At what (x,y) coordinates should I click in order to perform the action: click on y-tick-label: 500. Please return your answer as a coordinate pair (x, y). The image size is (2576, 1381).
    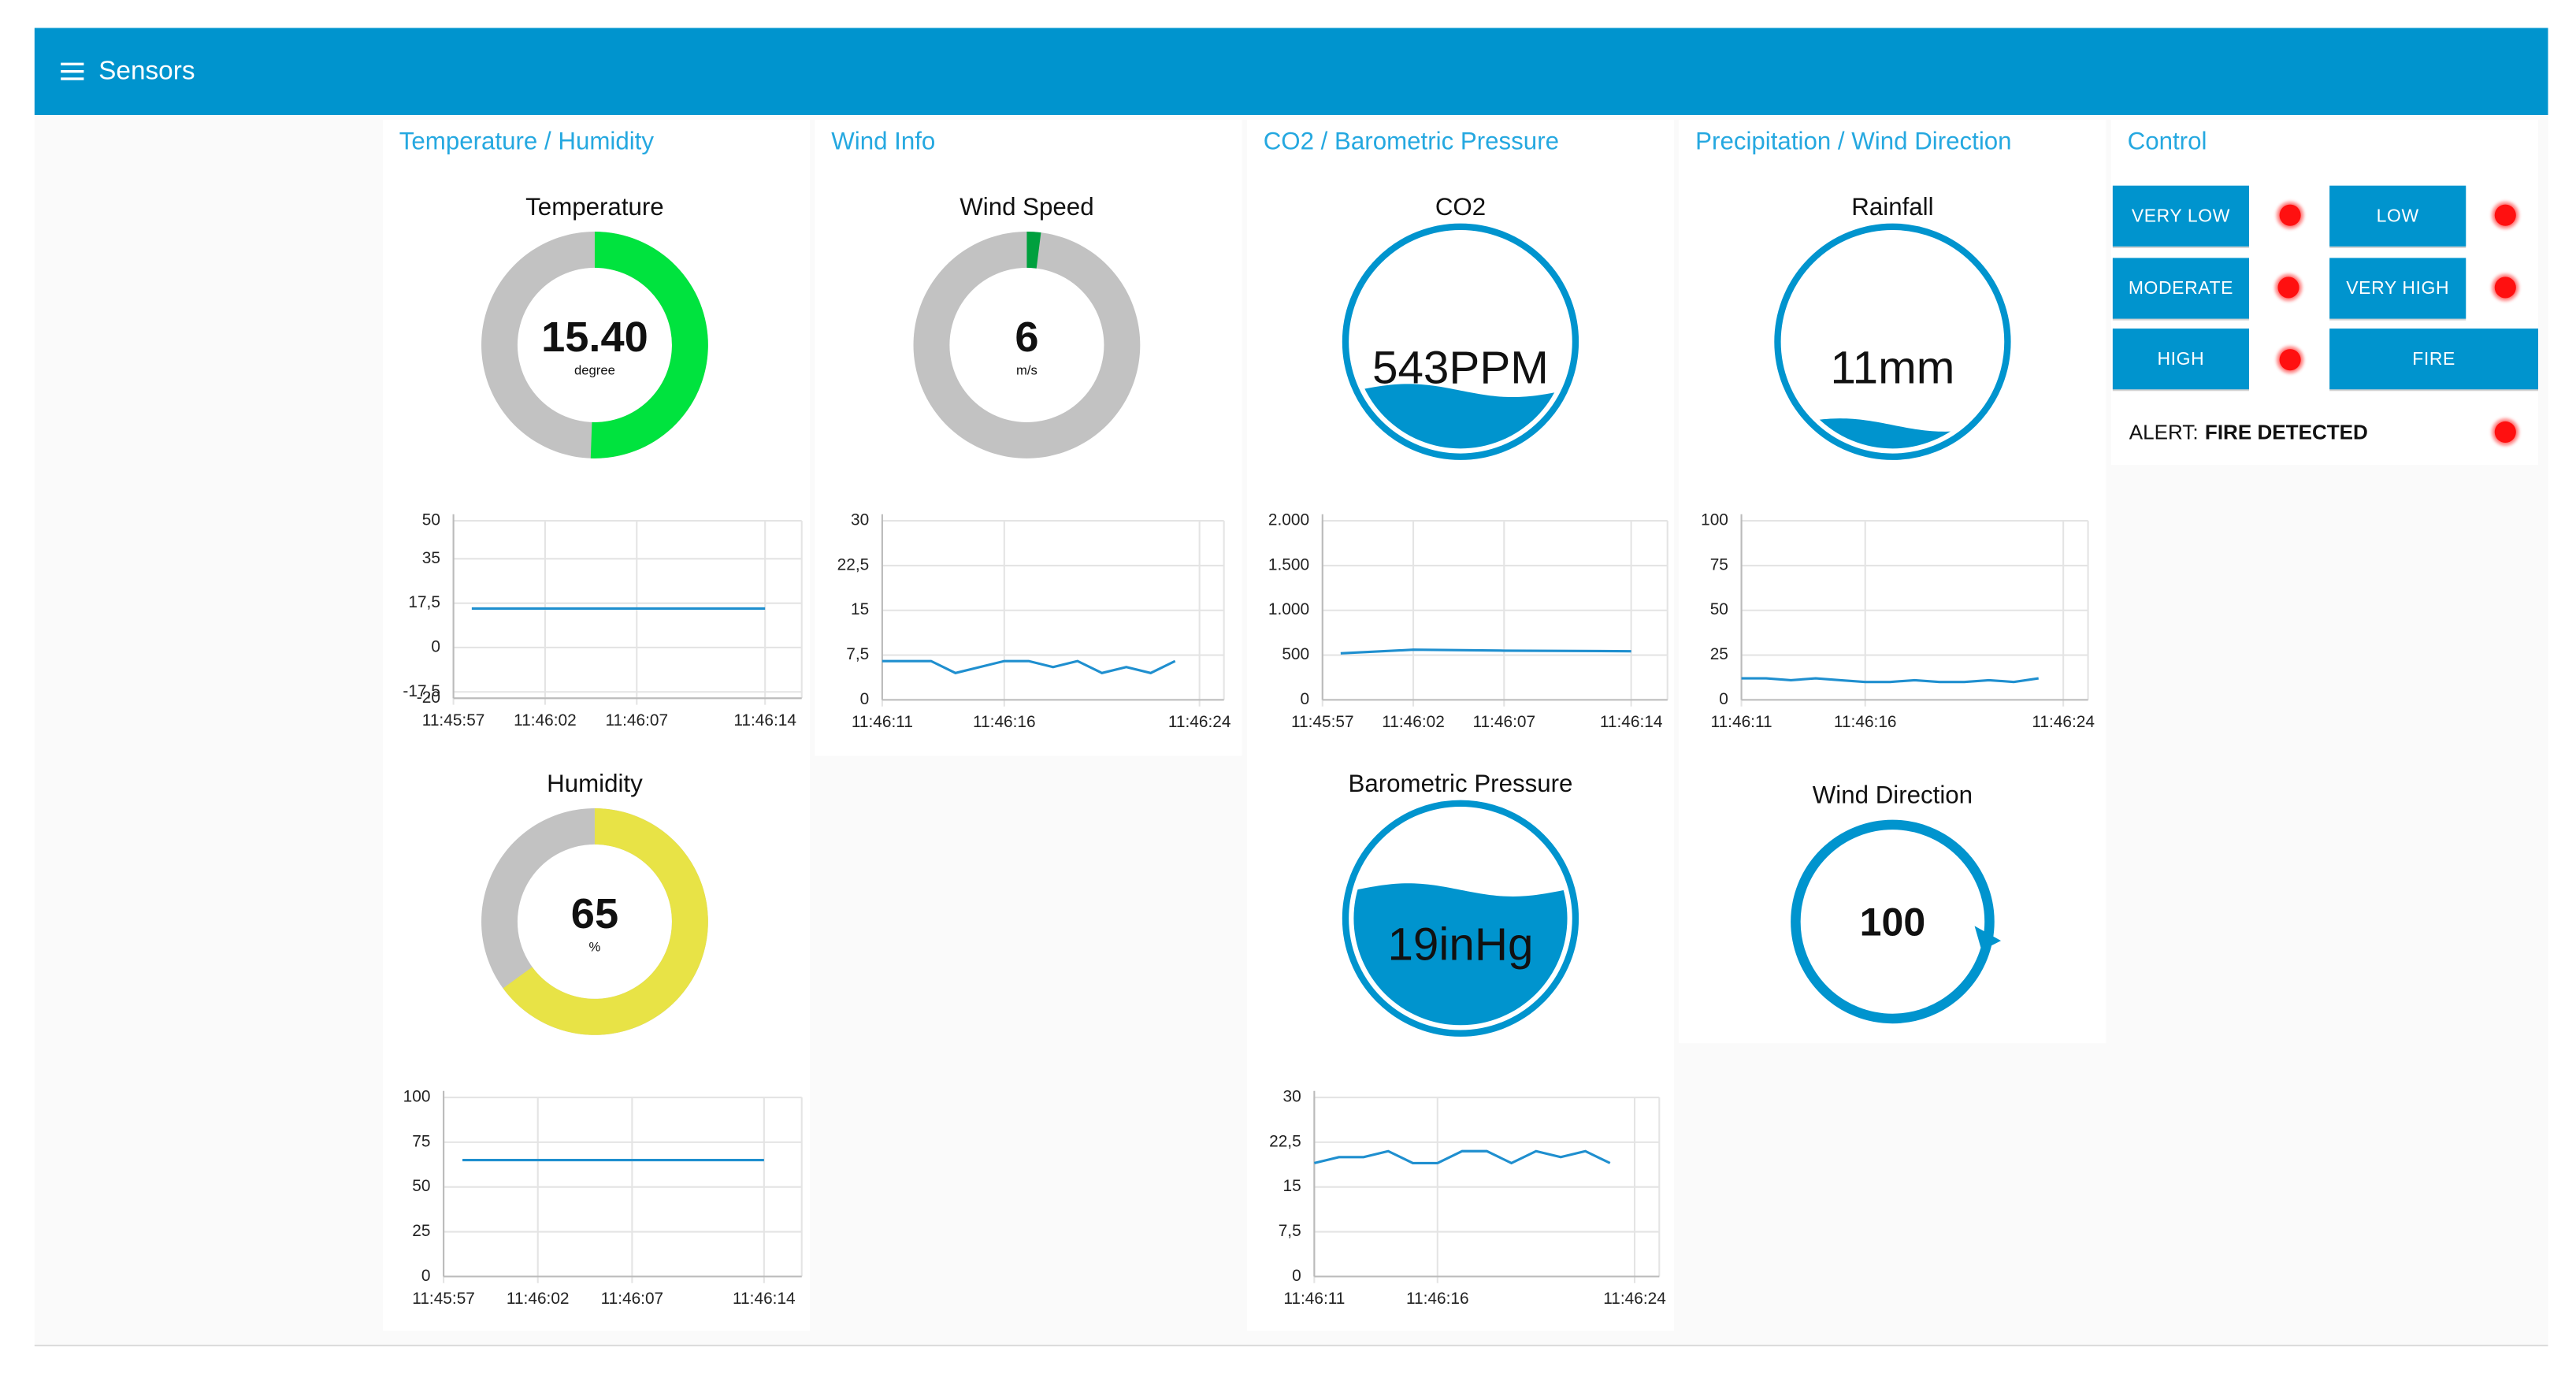
    Looking at the image, I should click on (1295, 654).